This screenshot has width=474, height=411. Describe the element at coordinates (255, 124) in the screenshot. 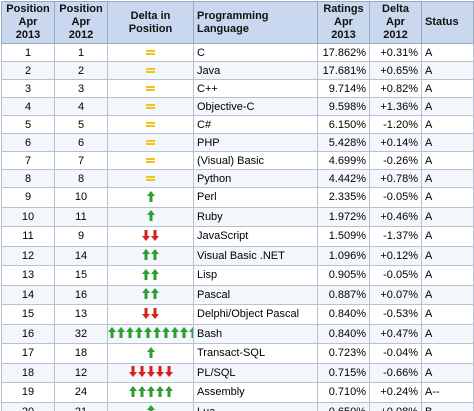

I see `programming-language-cell: C#` at that location.